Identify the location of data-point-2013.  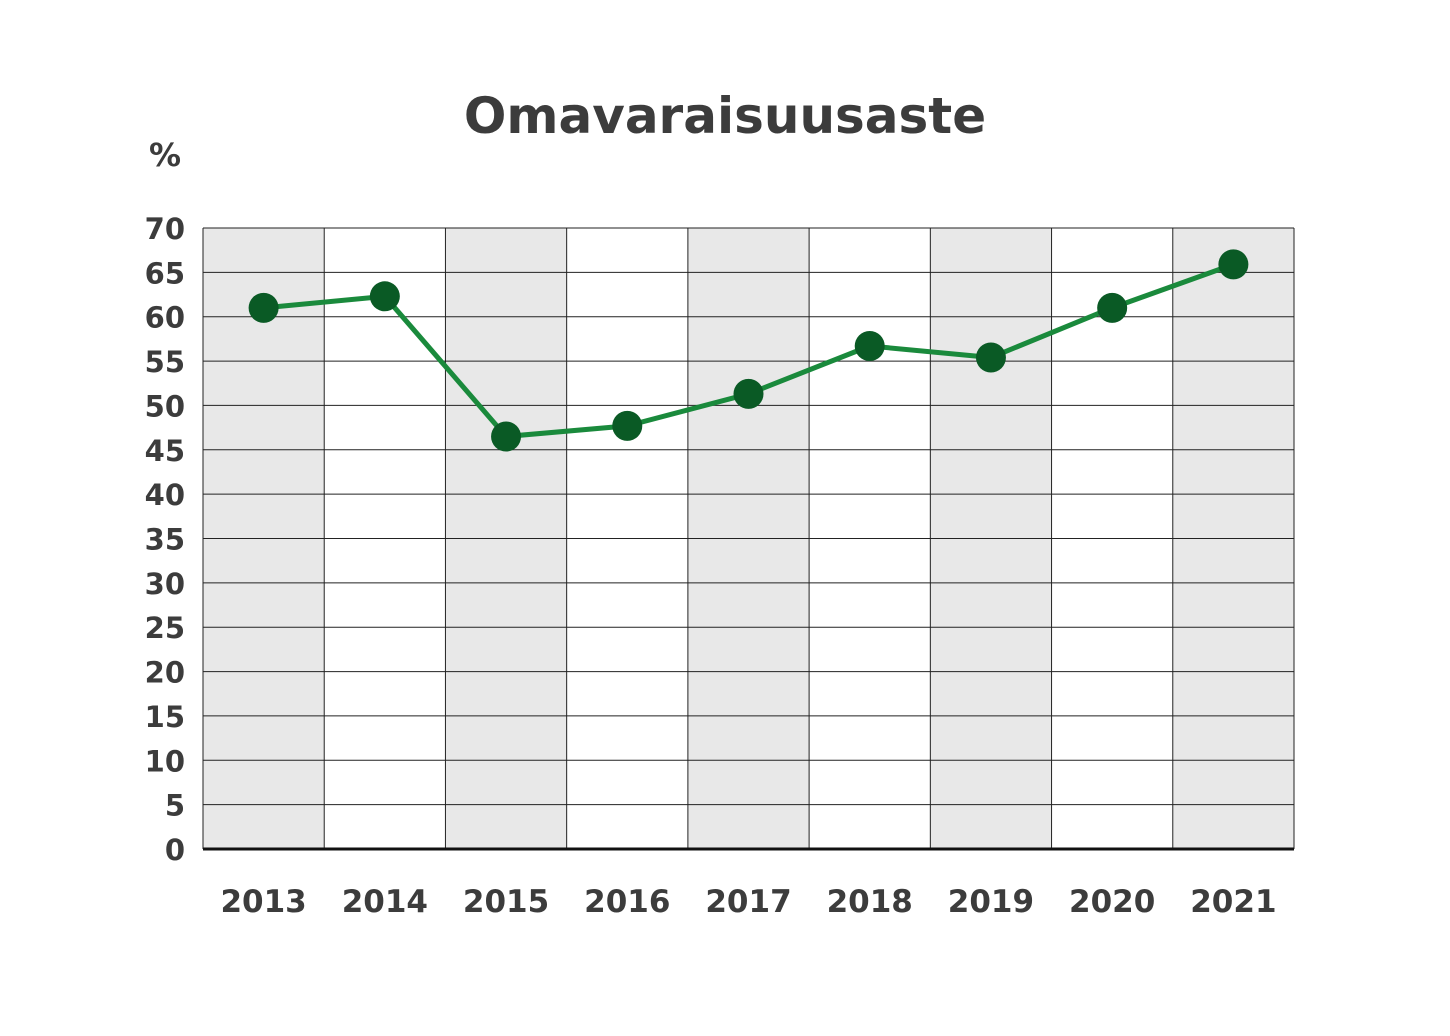
(263, 307).